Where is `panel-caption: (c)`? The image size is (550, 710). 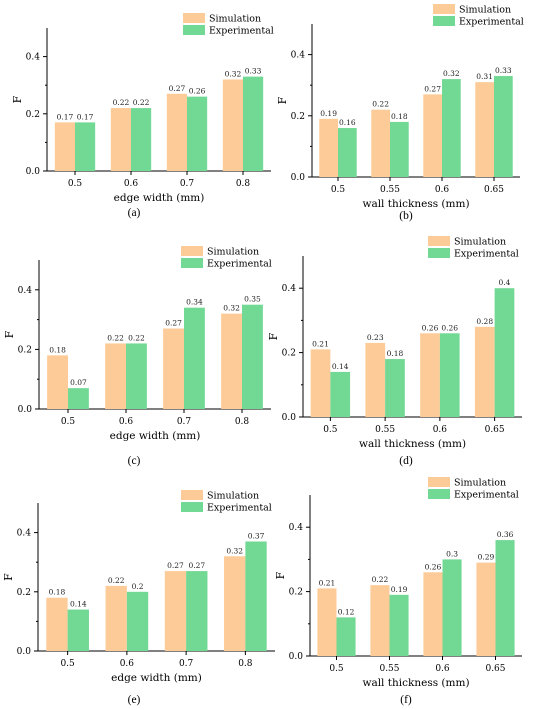
panel-caption: (c) is located at coordinates (134, 461).